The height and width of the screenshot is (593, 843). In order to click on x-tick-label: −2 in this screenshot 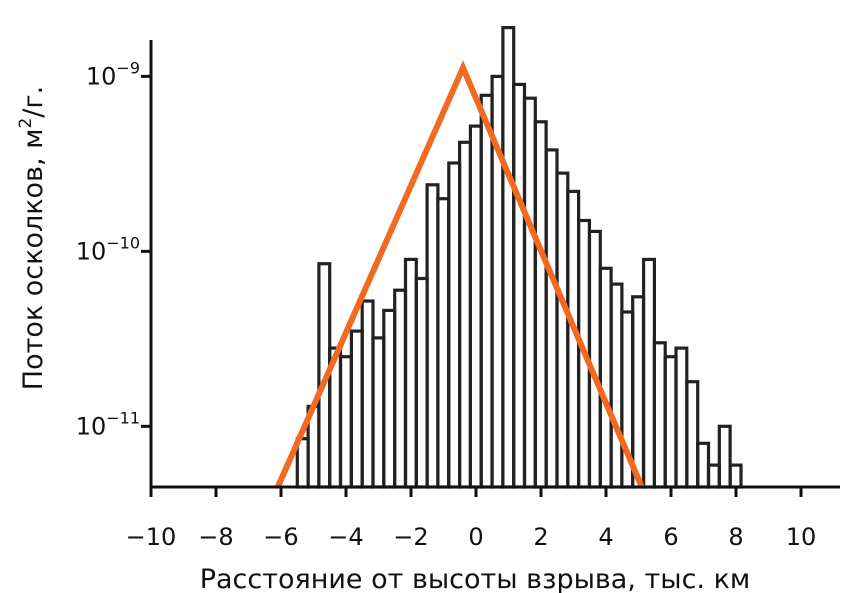, I will do `click(410, 537)`.